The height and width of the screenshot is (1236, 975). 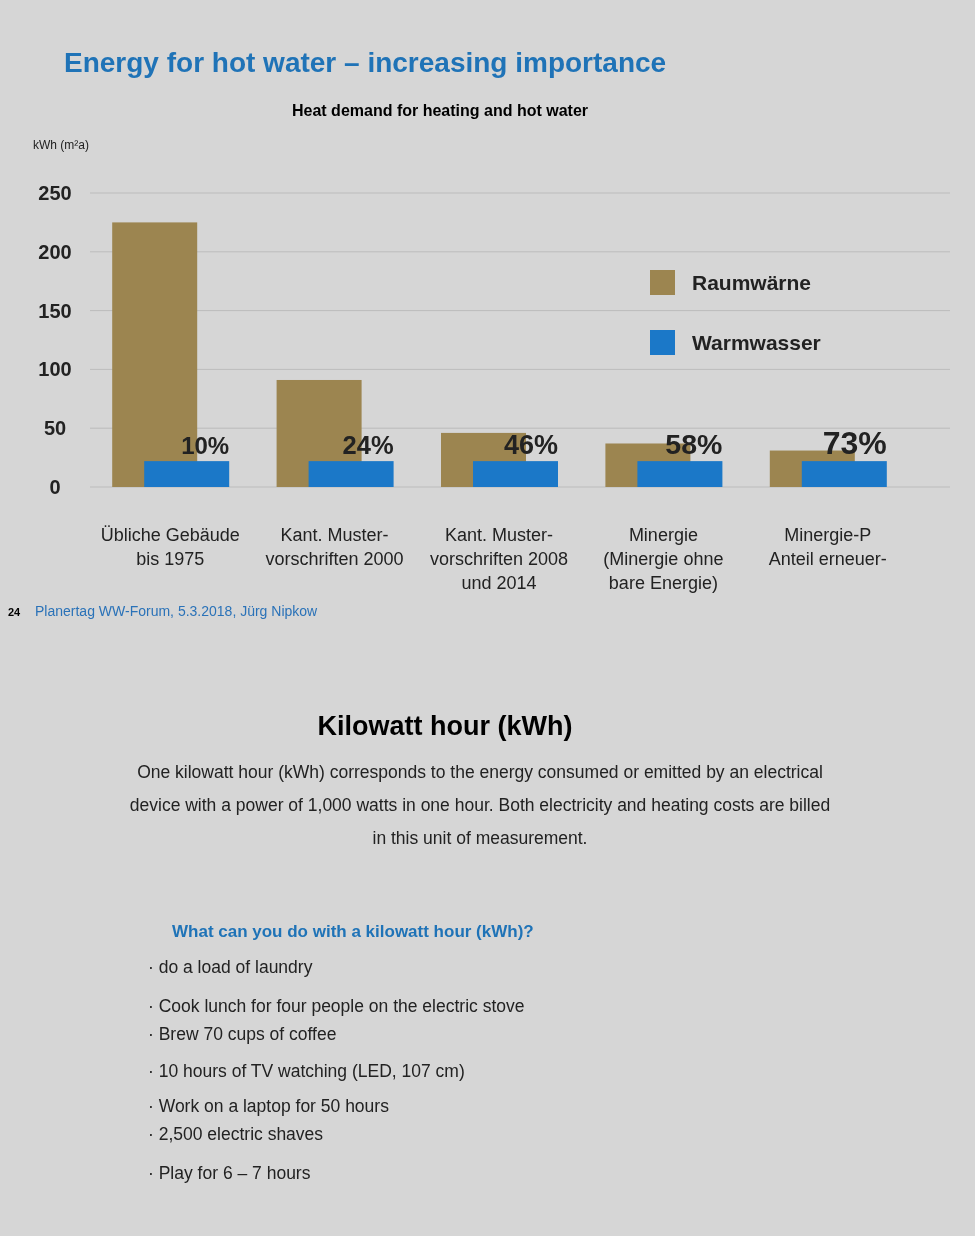 I want to click on y-tick-label: 50, so click(x=55, y=428).